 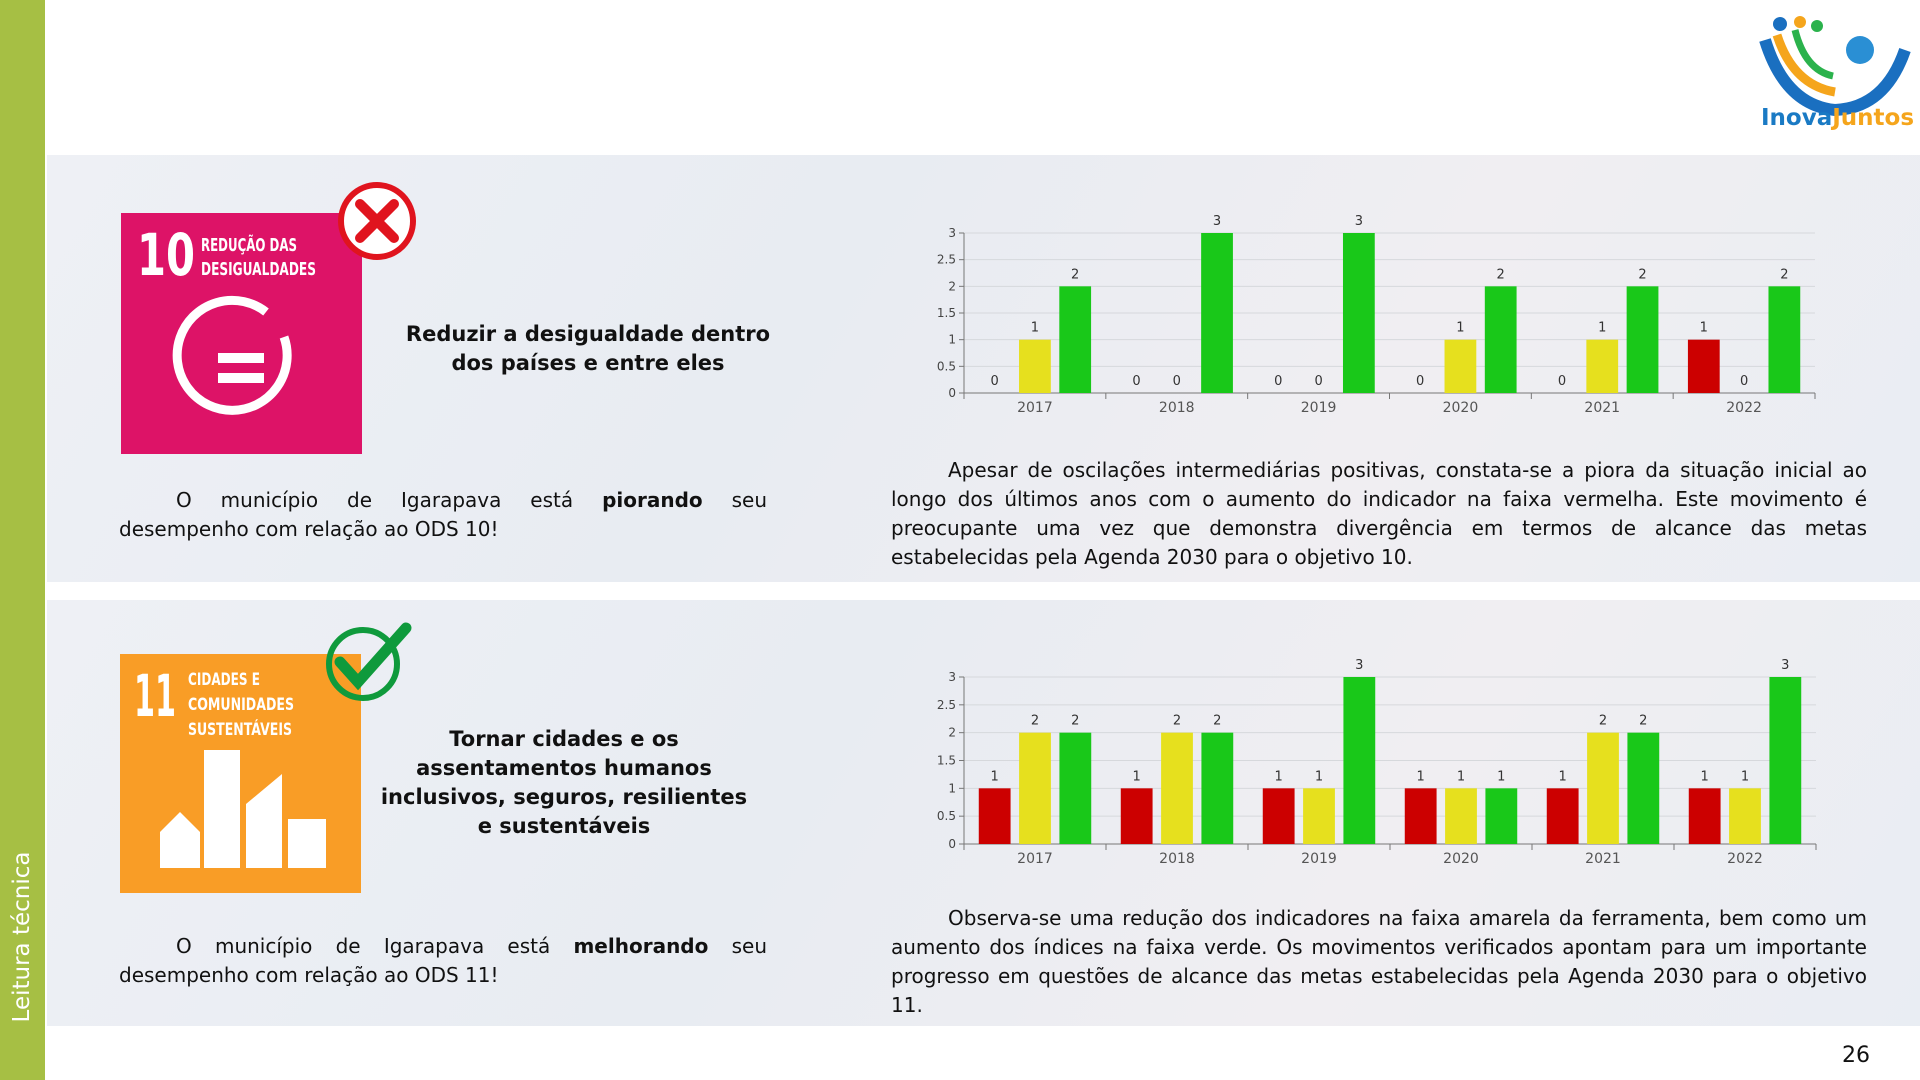 I want to click on status-emphasis: melhorando, so click(x=641, y=946).